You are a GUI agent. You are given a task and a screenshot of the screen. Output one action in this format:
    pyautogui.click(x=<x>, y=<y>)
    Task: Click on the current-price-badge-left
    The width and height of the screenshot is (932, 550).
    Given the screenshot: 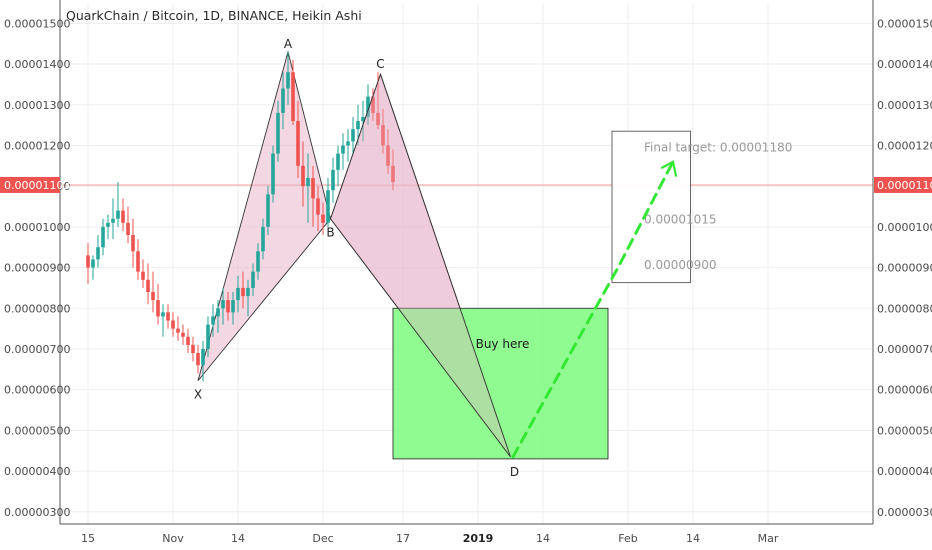 What is the action you would take?
    pyautogui.click(x=30, y=184)
    